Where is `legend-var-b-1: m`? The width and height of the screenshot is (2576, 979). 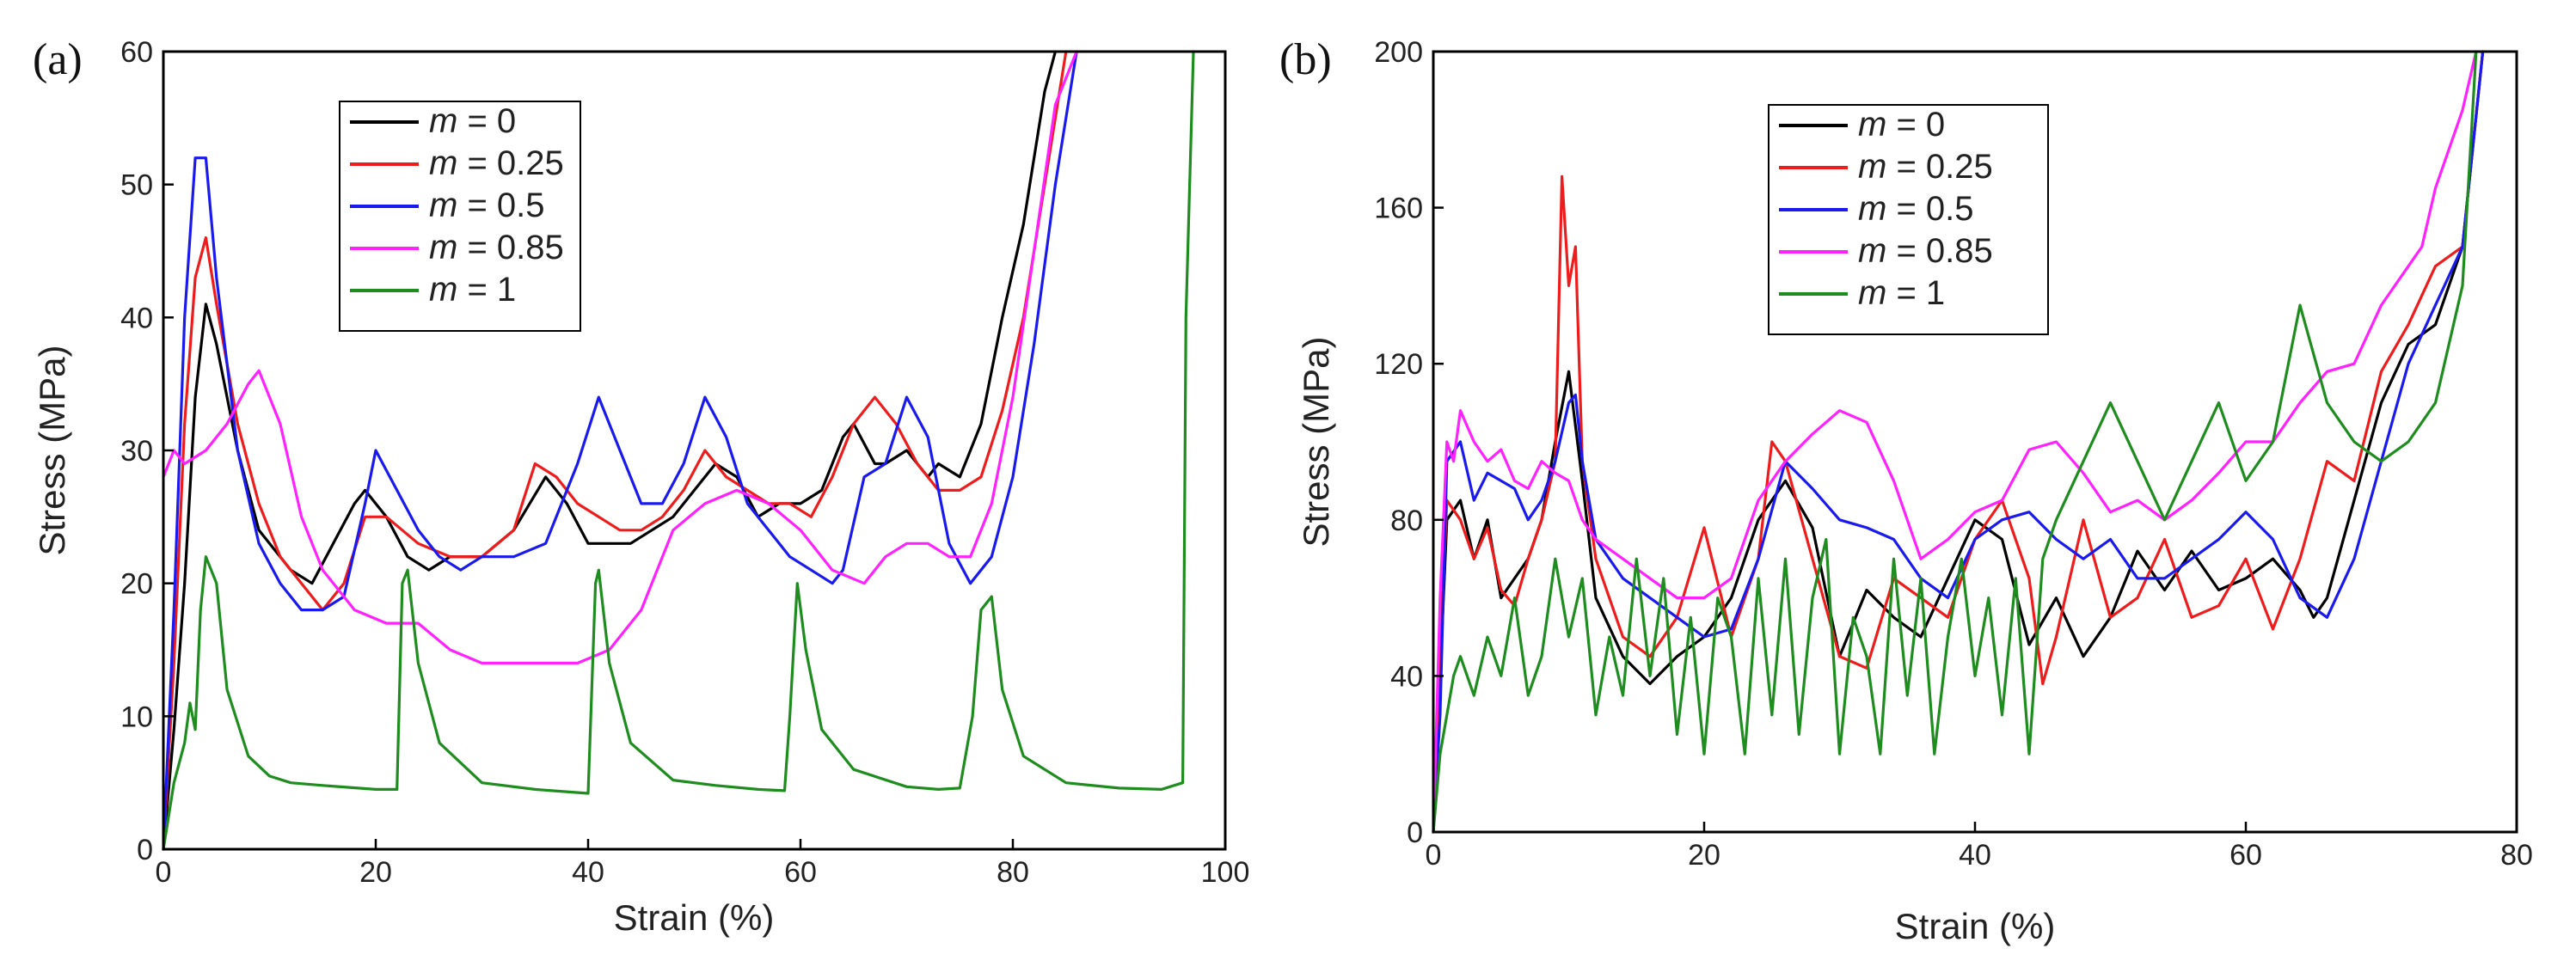
legend-var-b-1: m is located at coordinates (1872, 167).